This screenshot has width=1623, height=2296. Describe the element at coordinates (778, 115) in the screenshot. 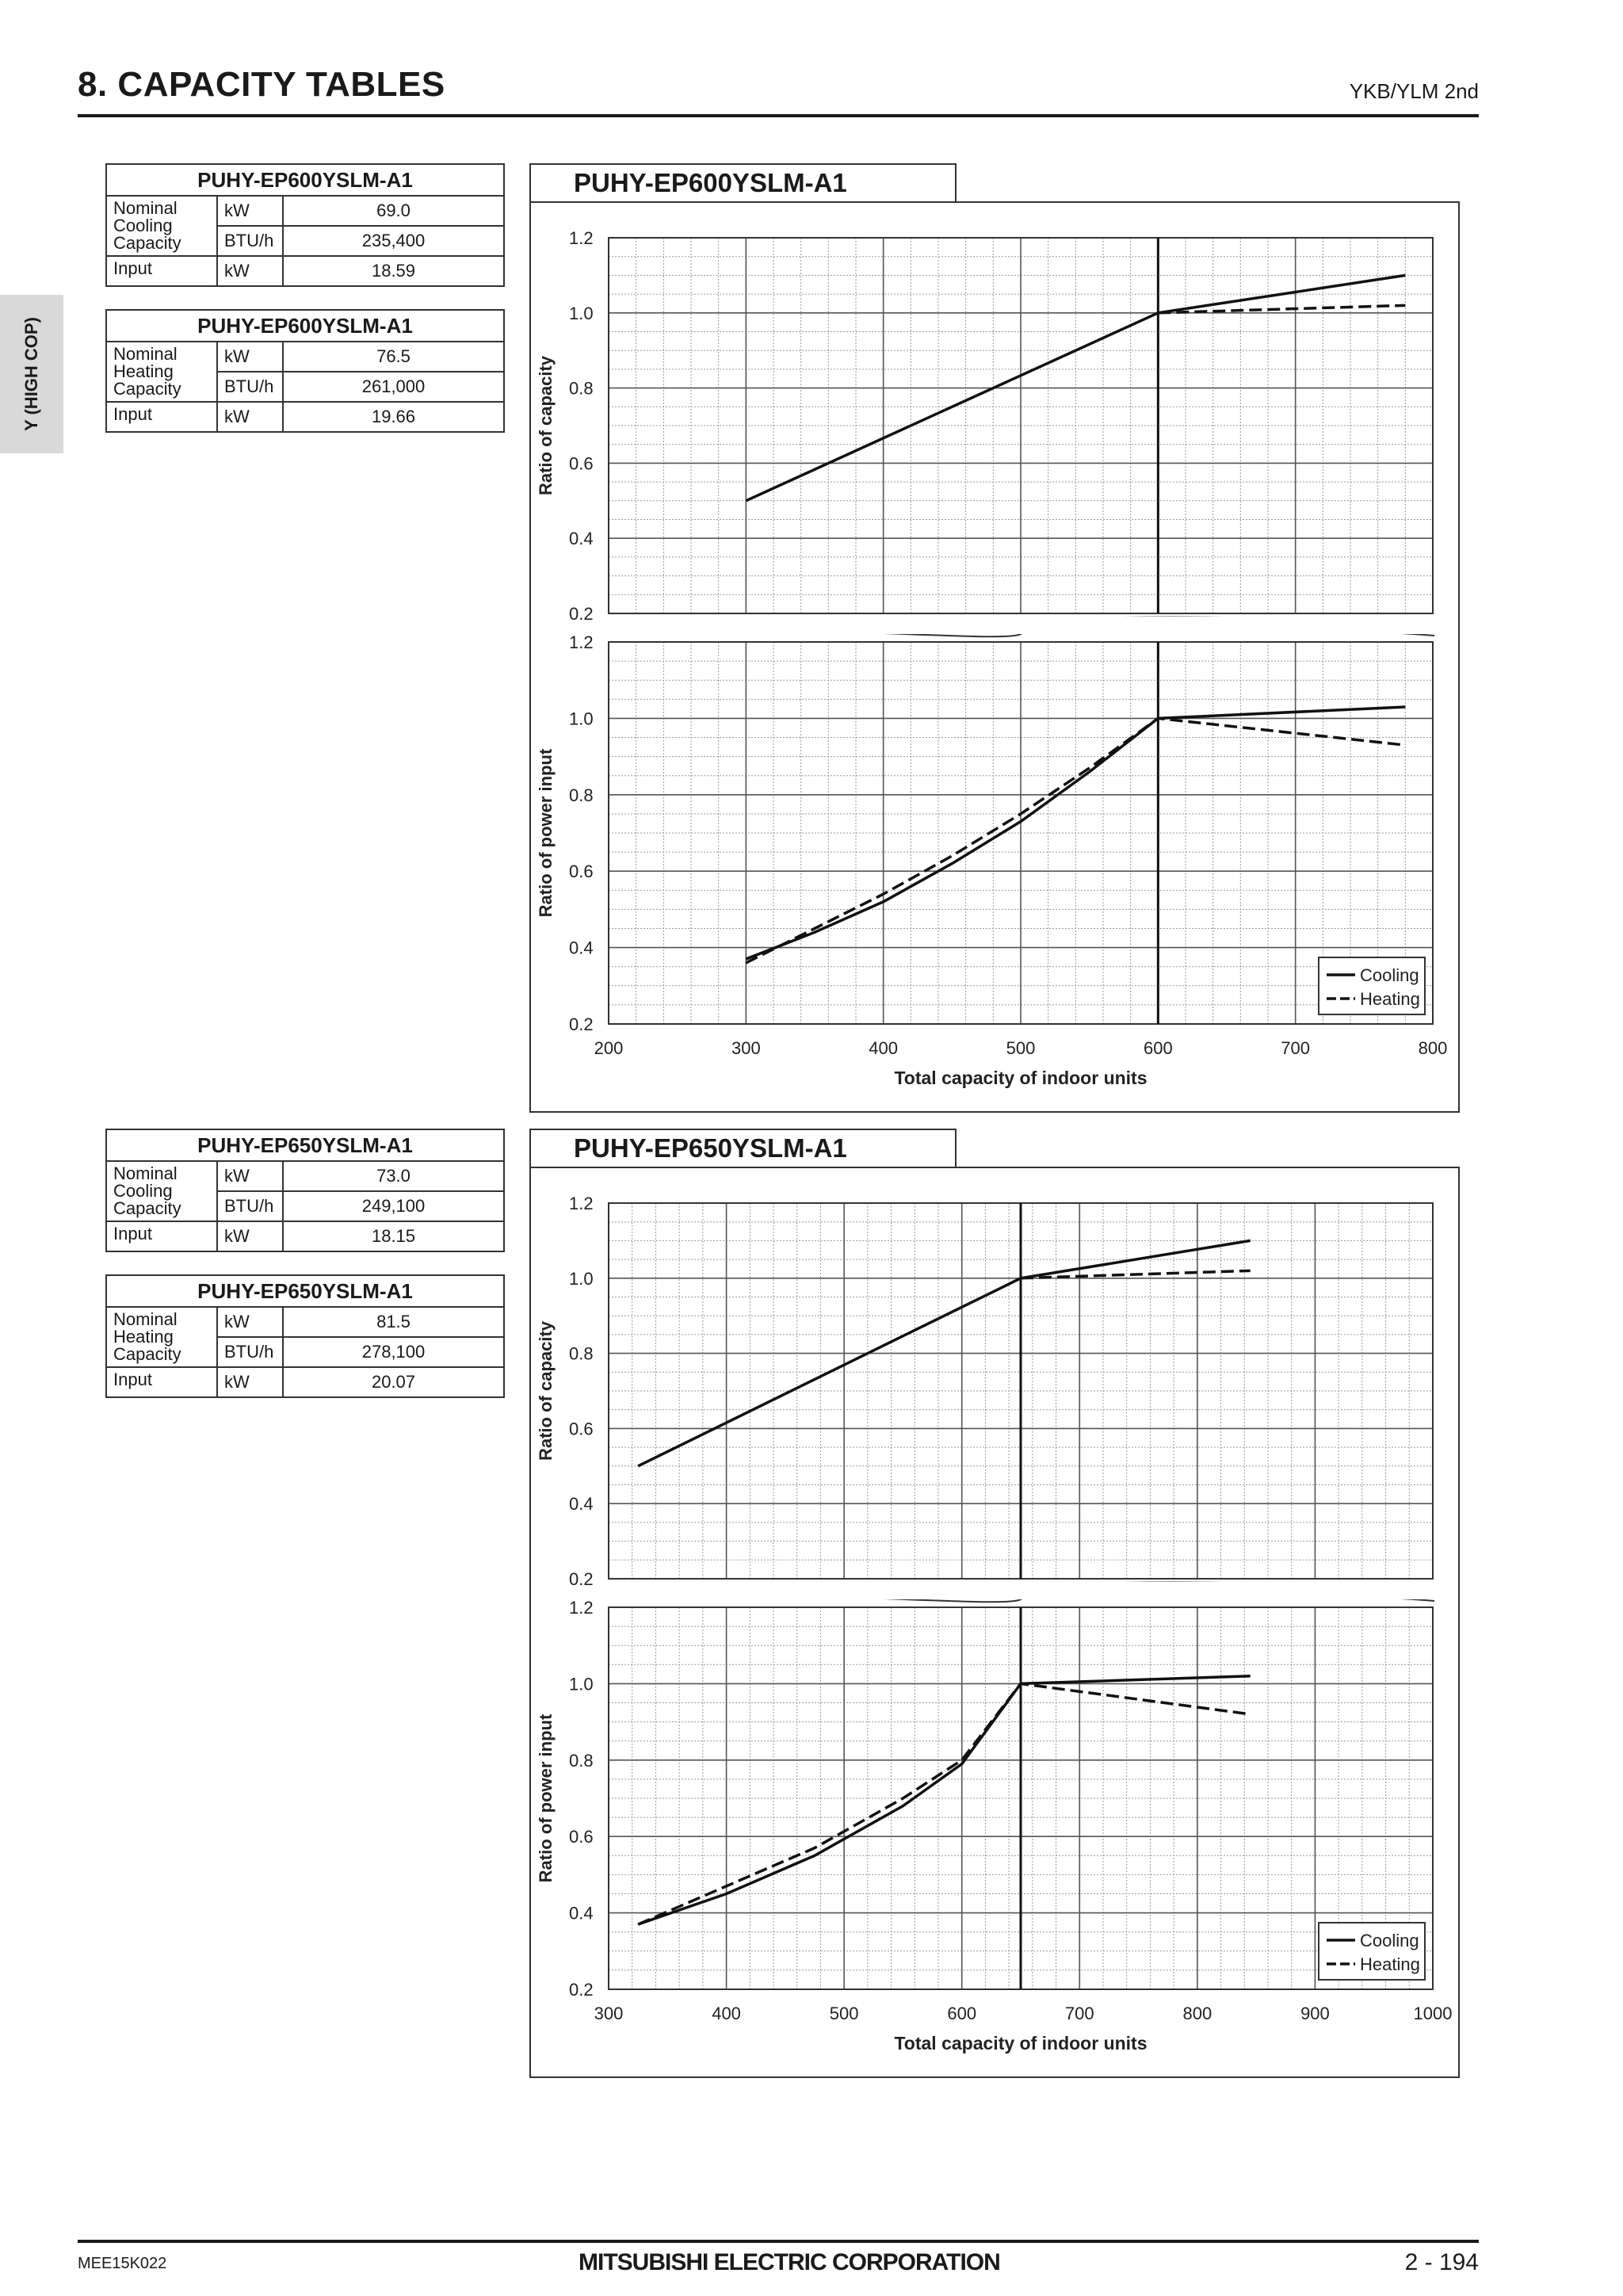

I see `header-rule` at that location.